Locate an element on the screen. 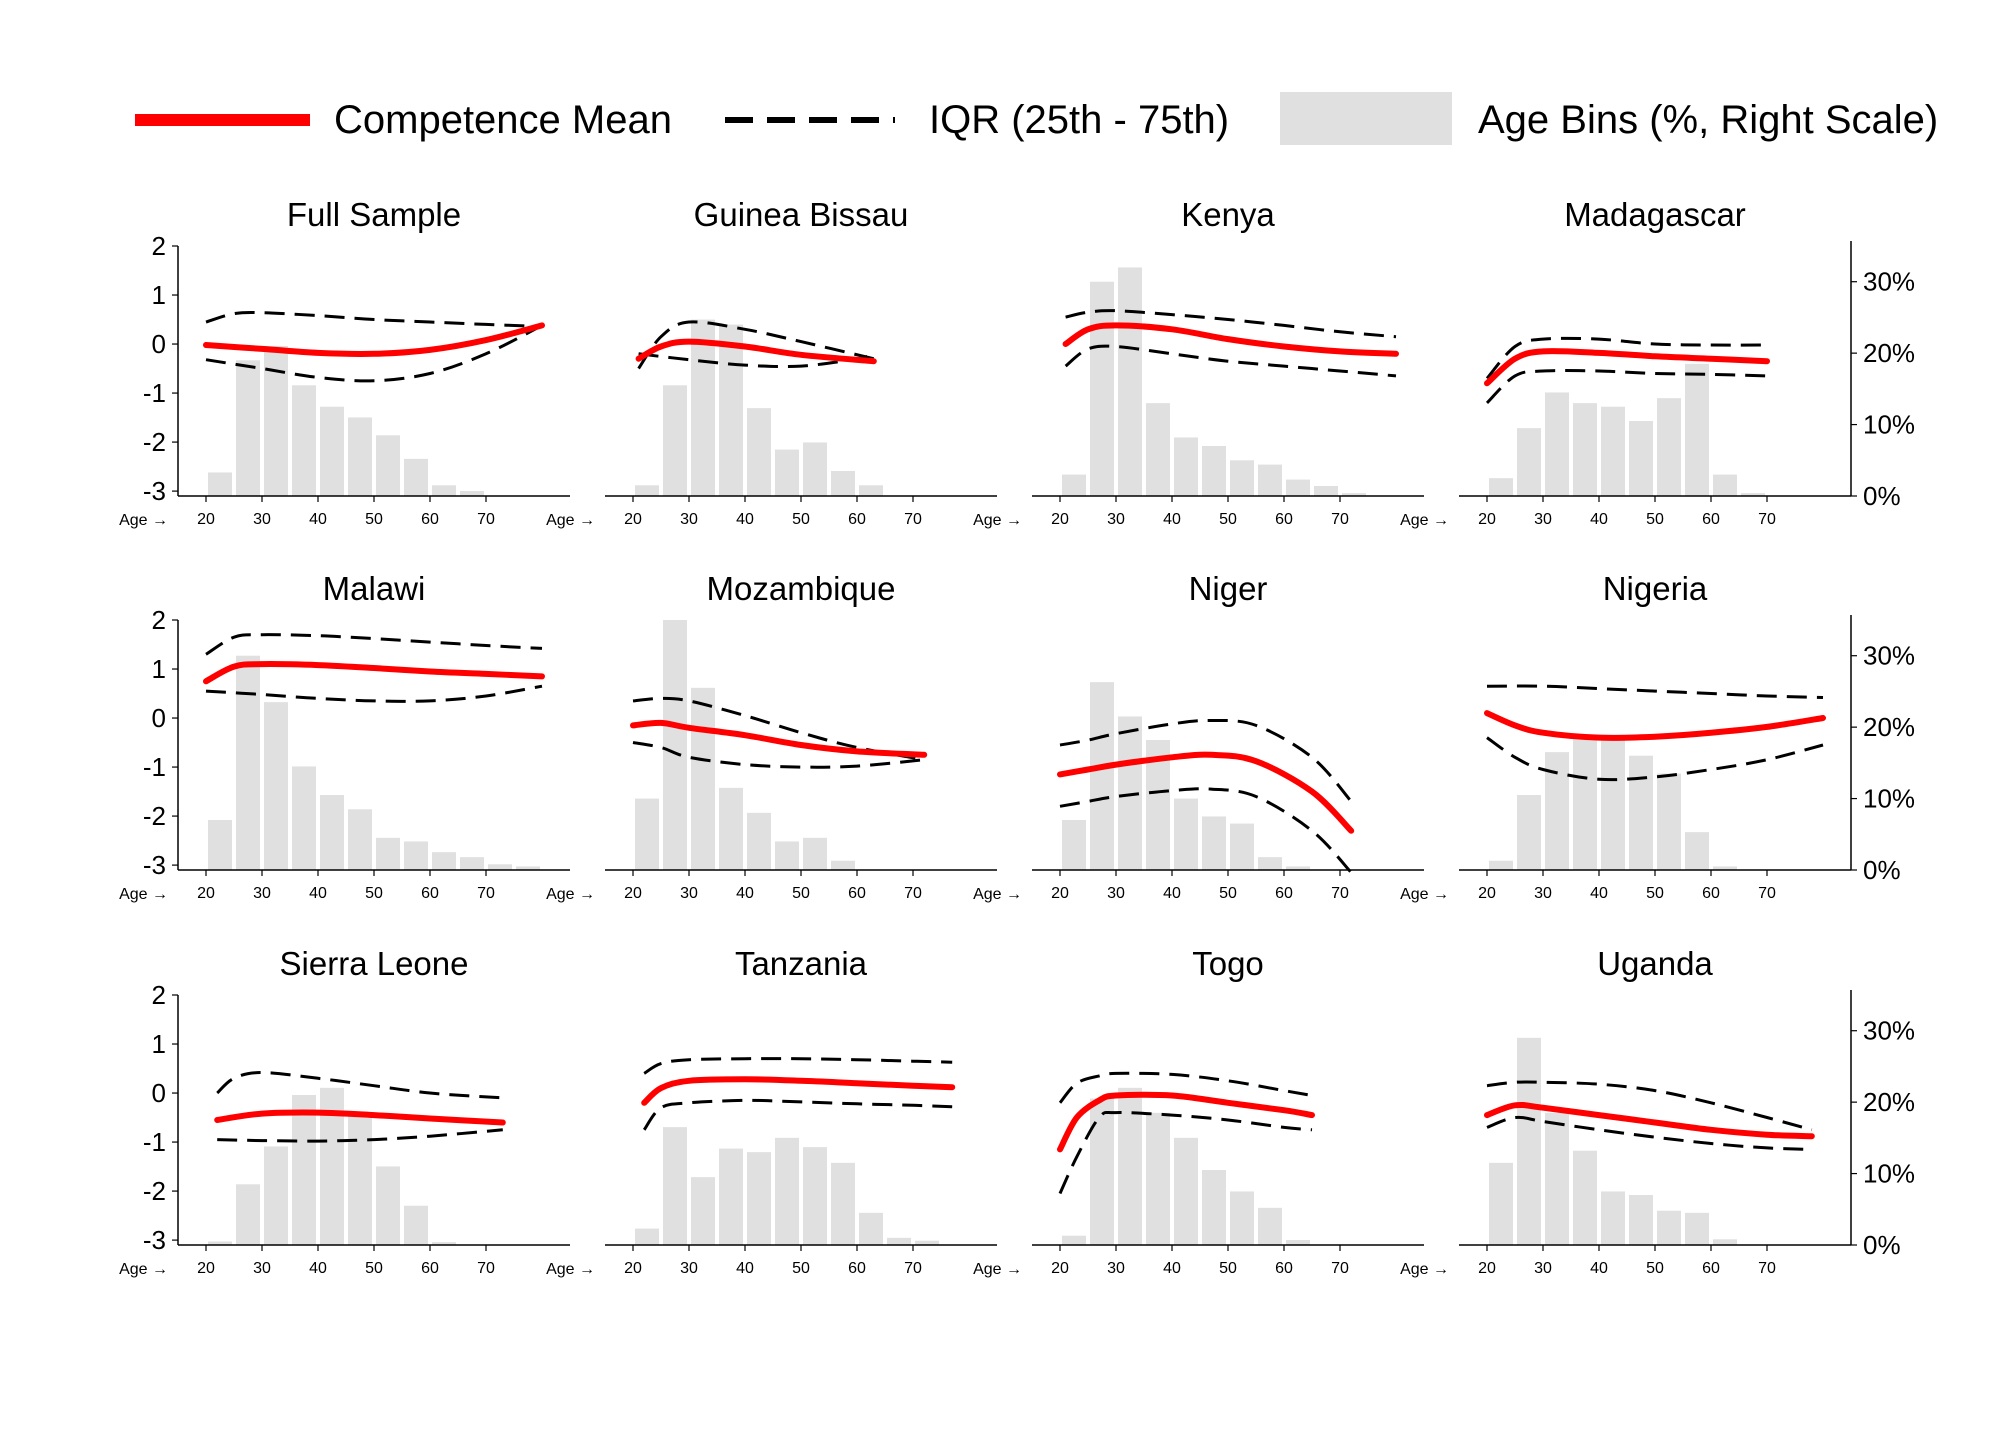 The width and height of the screenshot is (2000, 1455). panel-0: Full Sample 20 30 40 50 60 70 Age → 2 1 0 -1 -2 -3 is located at coordinates (344, 362).